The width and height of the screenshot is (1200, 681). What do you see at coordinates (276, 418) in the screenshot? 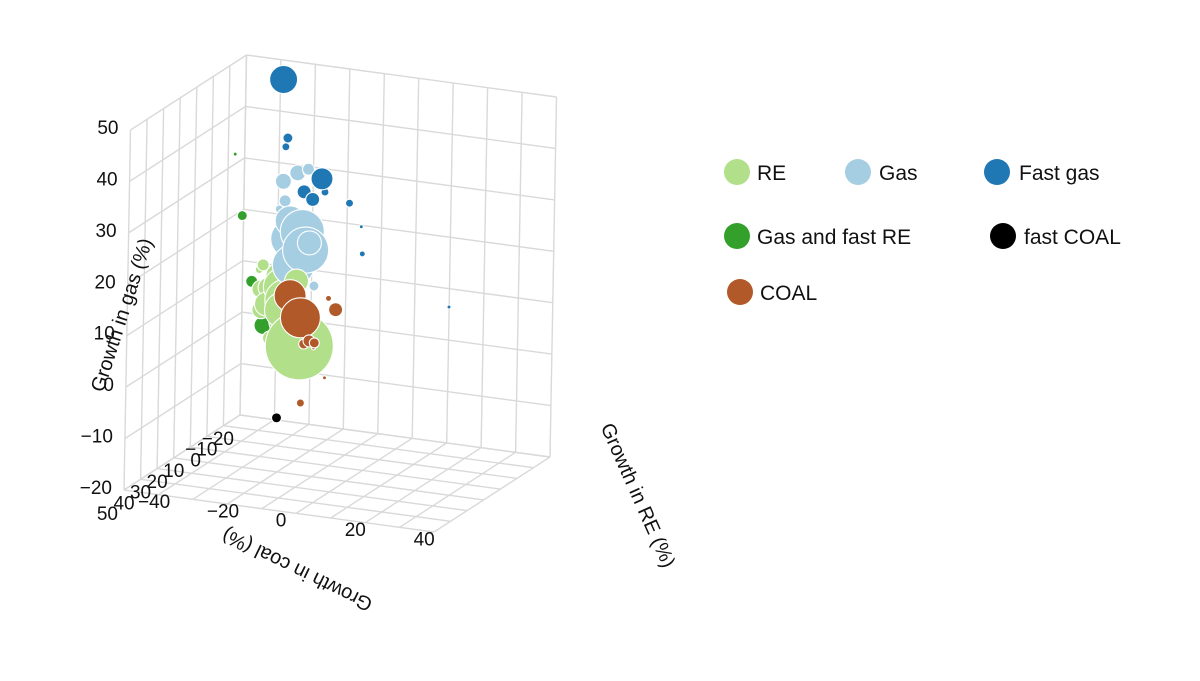
I see `bubble-fast-coal` at bounding box center [276, 418].